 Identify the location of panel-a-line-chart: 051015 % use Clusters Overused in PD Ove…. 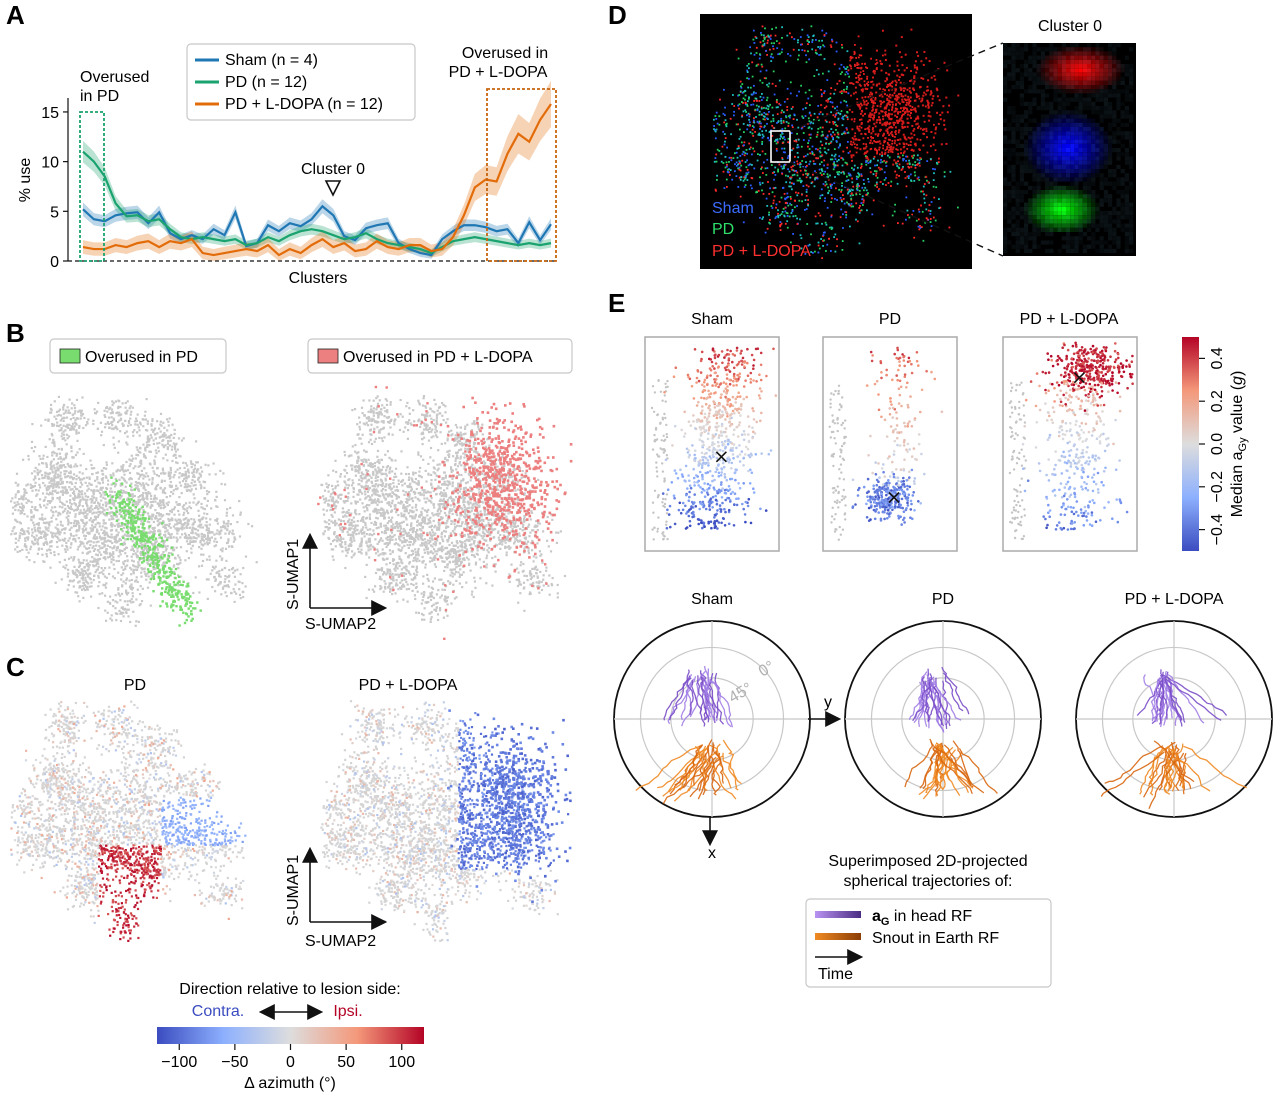
(286, 165).